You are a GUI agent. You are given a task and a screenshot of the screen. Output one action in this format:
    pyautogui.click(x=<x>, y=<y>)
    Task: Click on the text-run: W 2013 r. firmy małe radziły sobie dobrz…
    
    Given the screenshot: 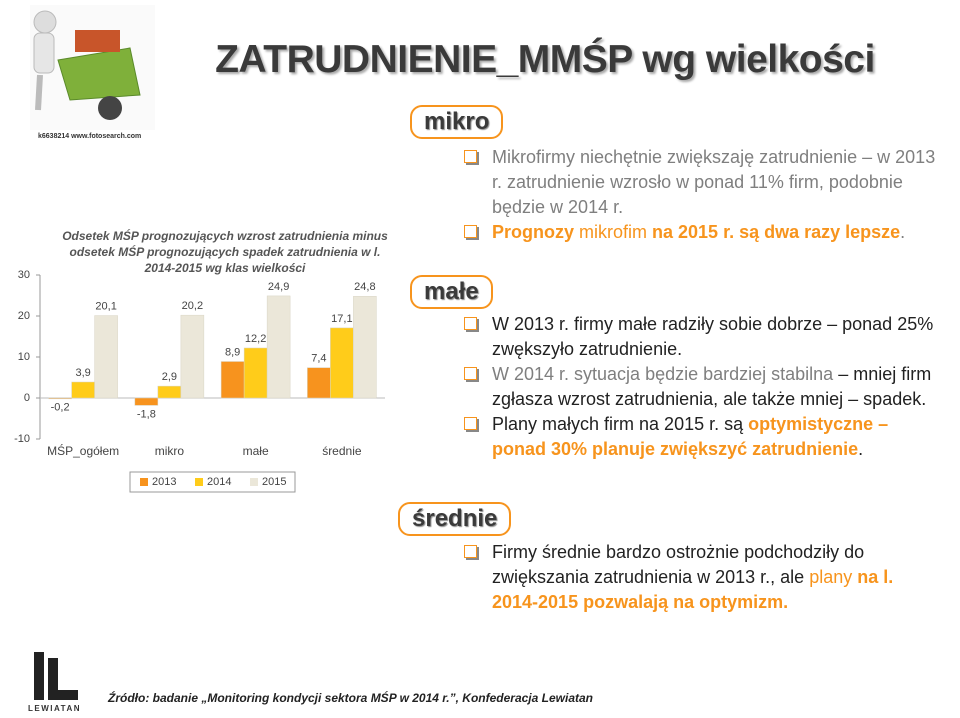 What is the action you would take?
    pyautogui.click(x=713, y=336)
    